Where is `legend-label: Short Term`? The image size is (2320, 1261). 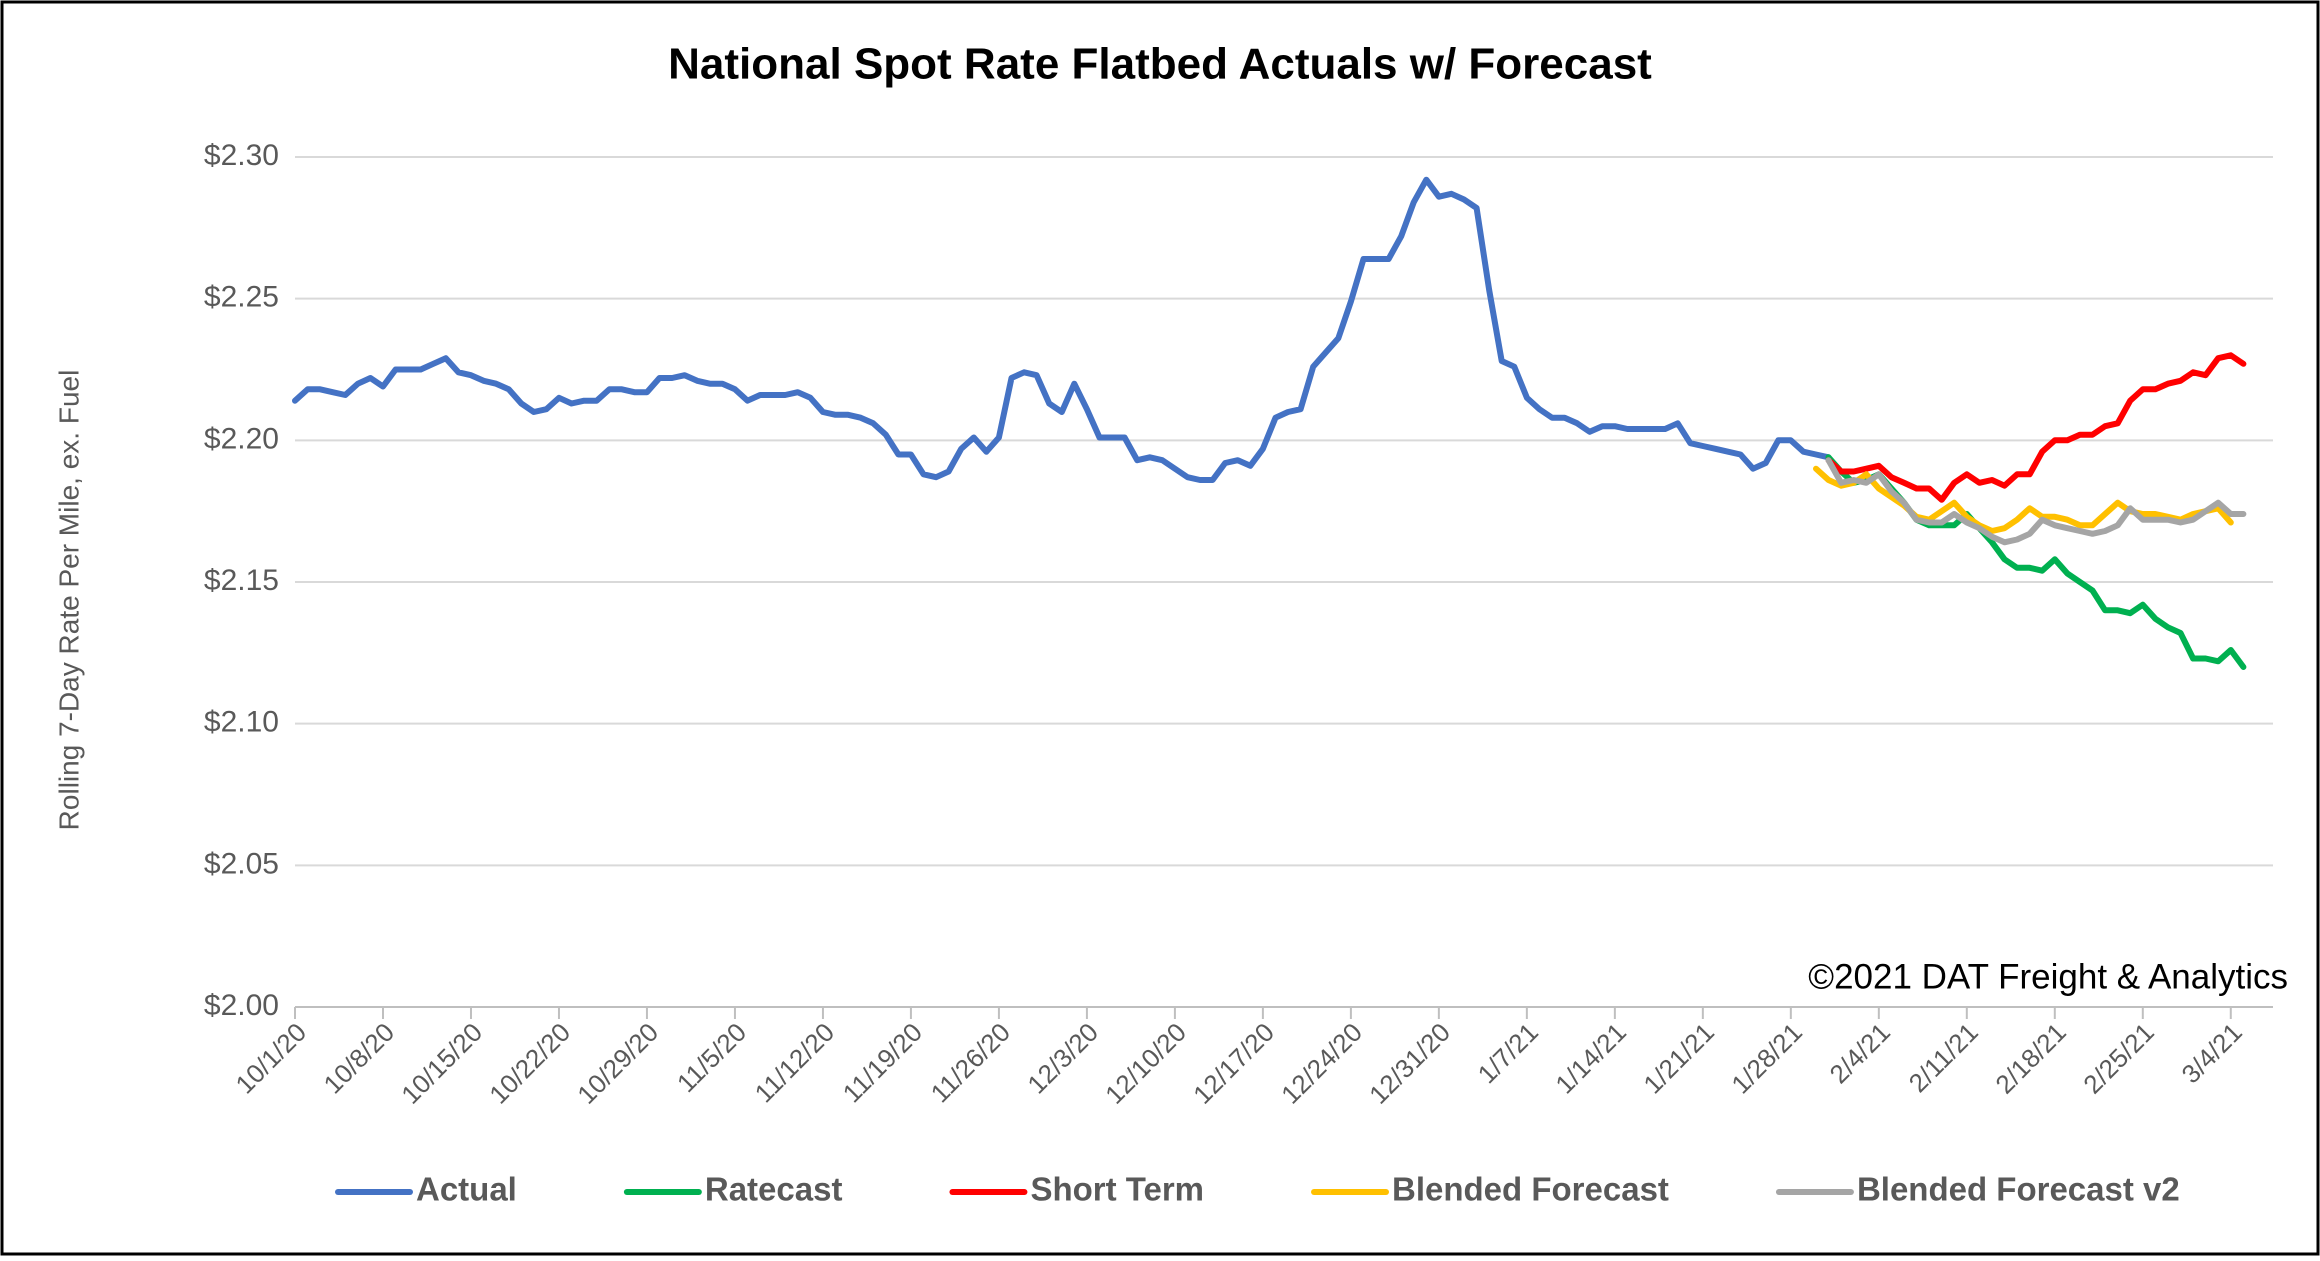
legend-label: Short Term is located at coordinates (1117, 1189).